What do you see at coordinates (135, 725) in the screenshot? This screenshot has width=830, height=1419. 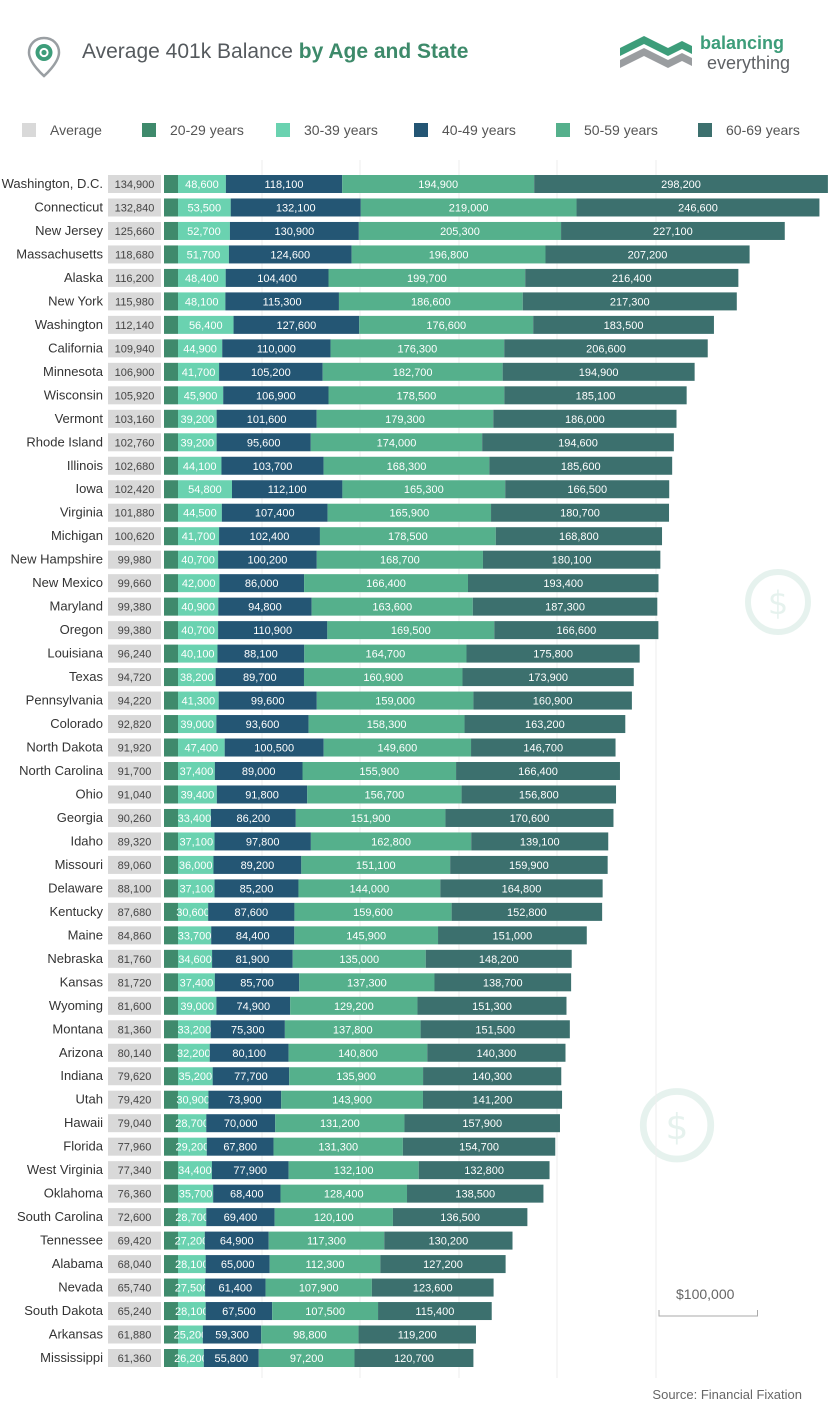 I see `average-value: 92,820` at bounding box center [135, 725].